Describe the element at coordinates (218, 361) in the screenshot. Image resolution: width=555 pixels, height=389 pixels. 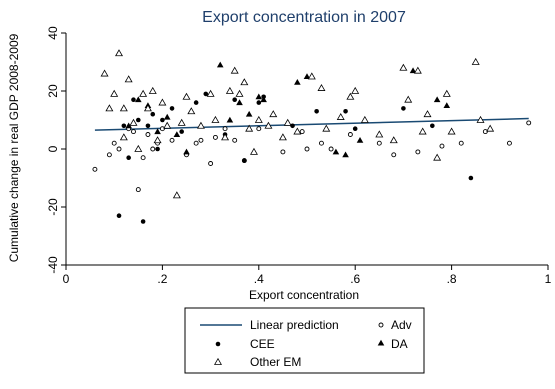
I see `legend-other-em-swatch` at that location.